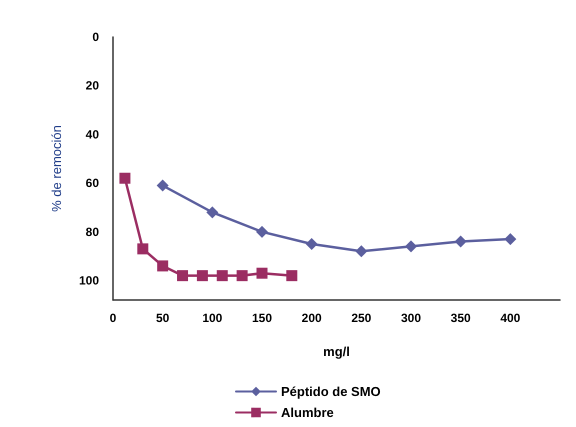 Image resolution: width=576 pixels, height=427 pixels. What do you see at coordinates (93, 85) in the screenshot?
I see `y-tick-label: 20` at bounding box center [93, 85].